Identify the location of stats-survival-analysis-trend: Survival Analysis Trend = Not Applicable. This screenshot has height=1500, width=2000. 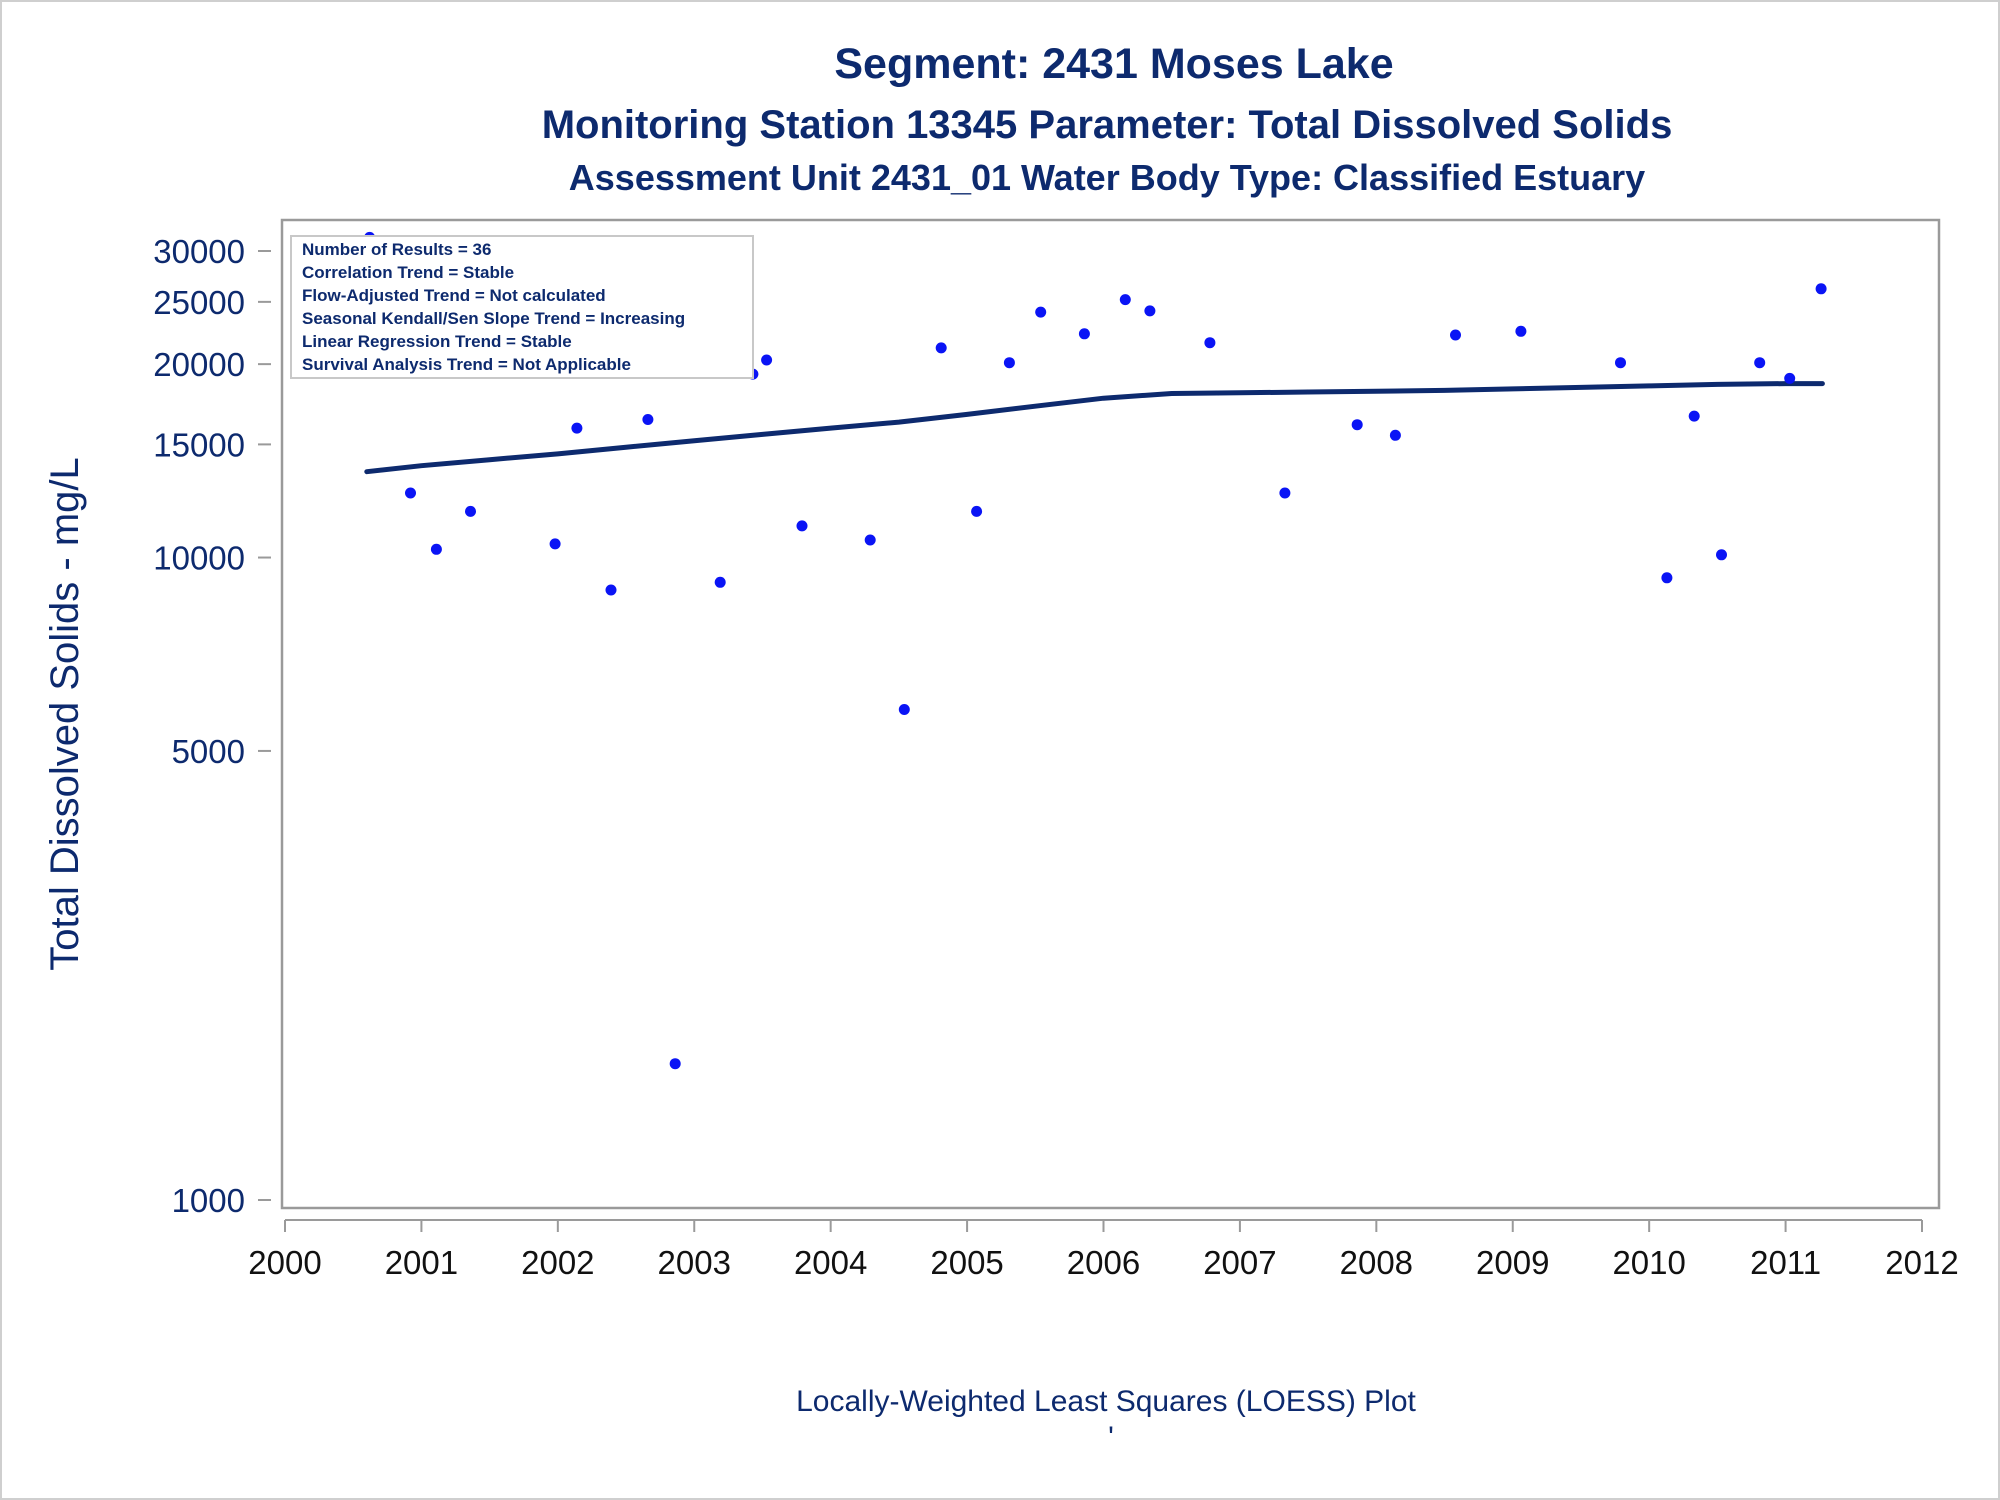
(466, 364).